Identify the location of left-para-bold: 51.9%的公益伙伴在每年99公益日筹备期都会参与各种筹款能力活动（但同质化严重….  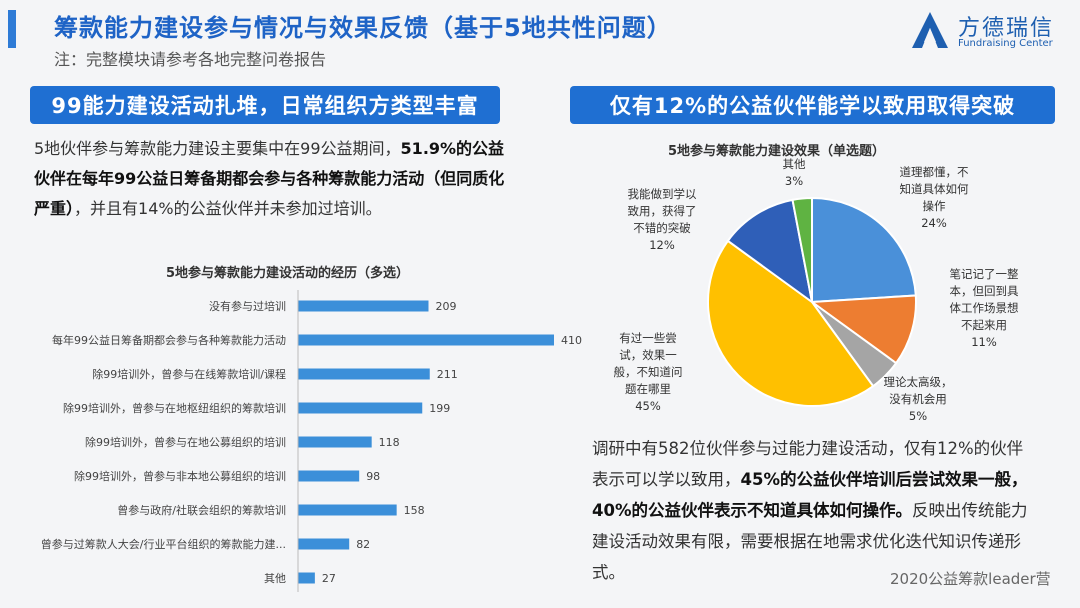
(269, 178).